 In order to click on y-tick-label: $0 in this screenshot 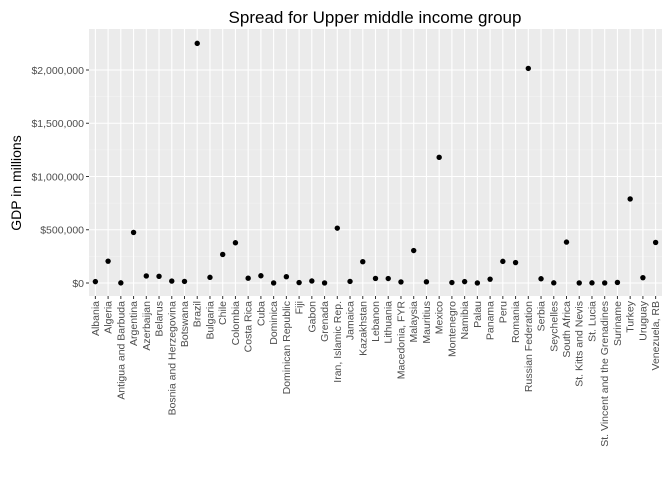, I will do `click(78, 284)`.